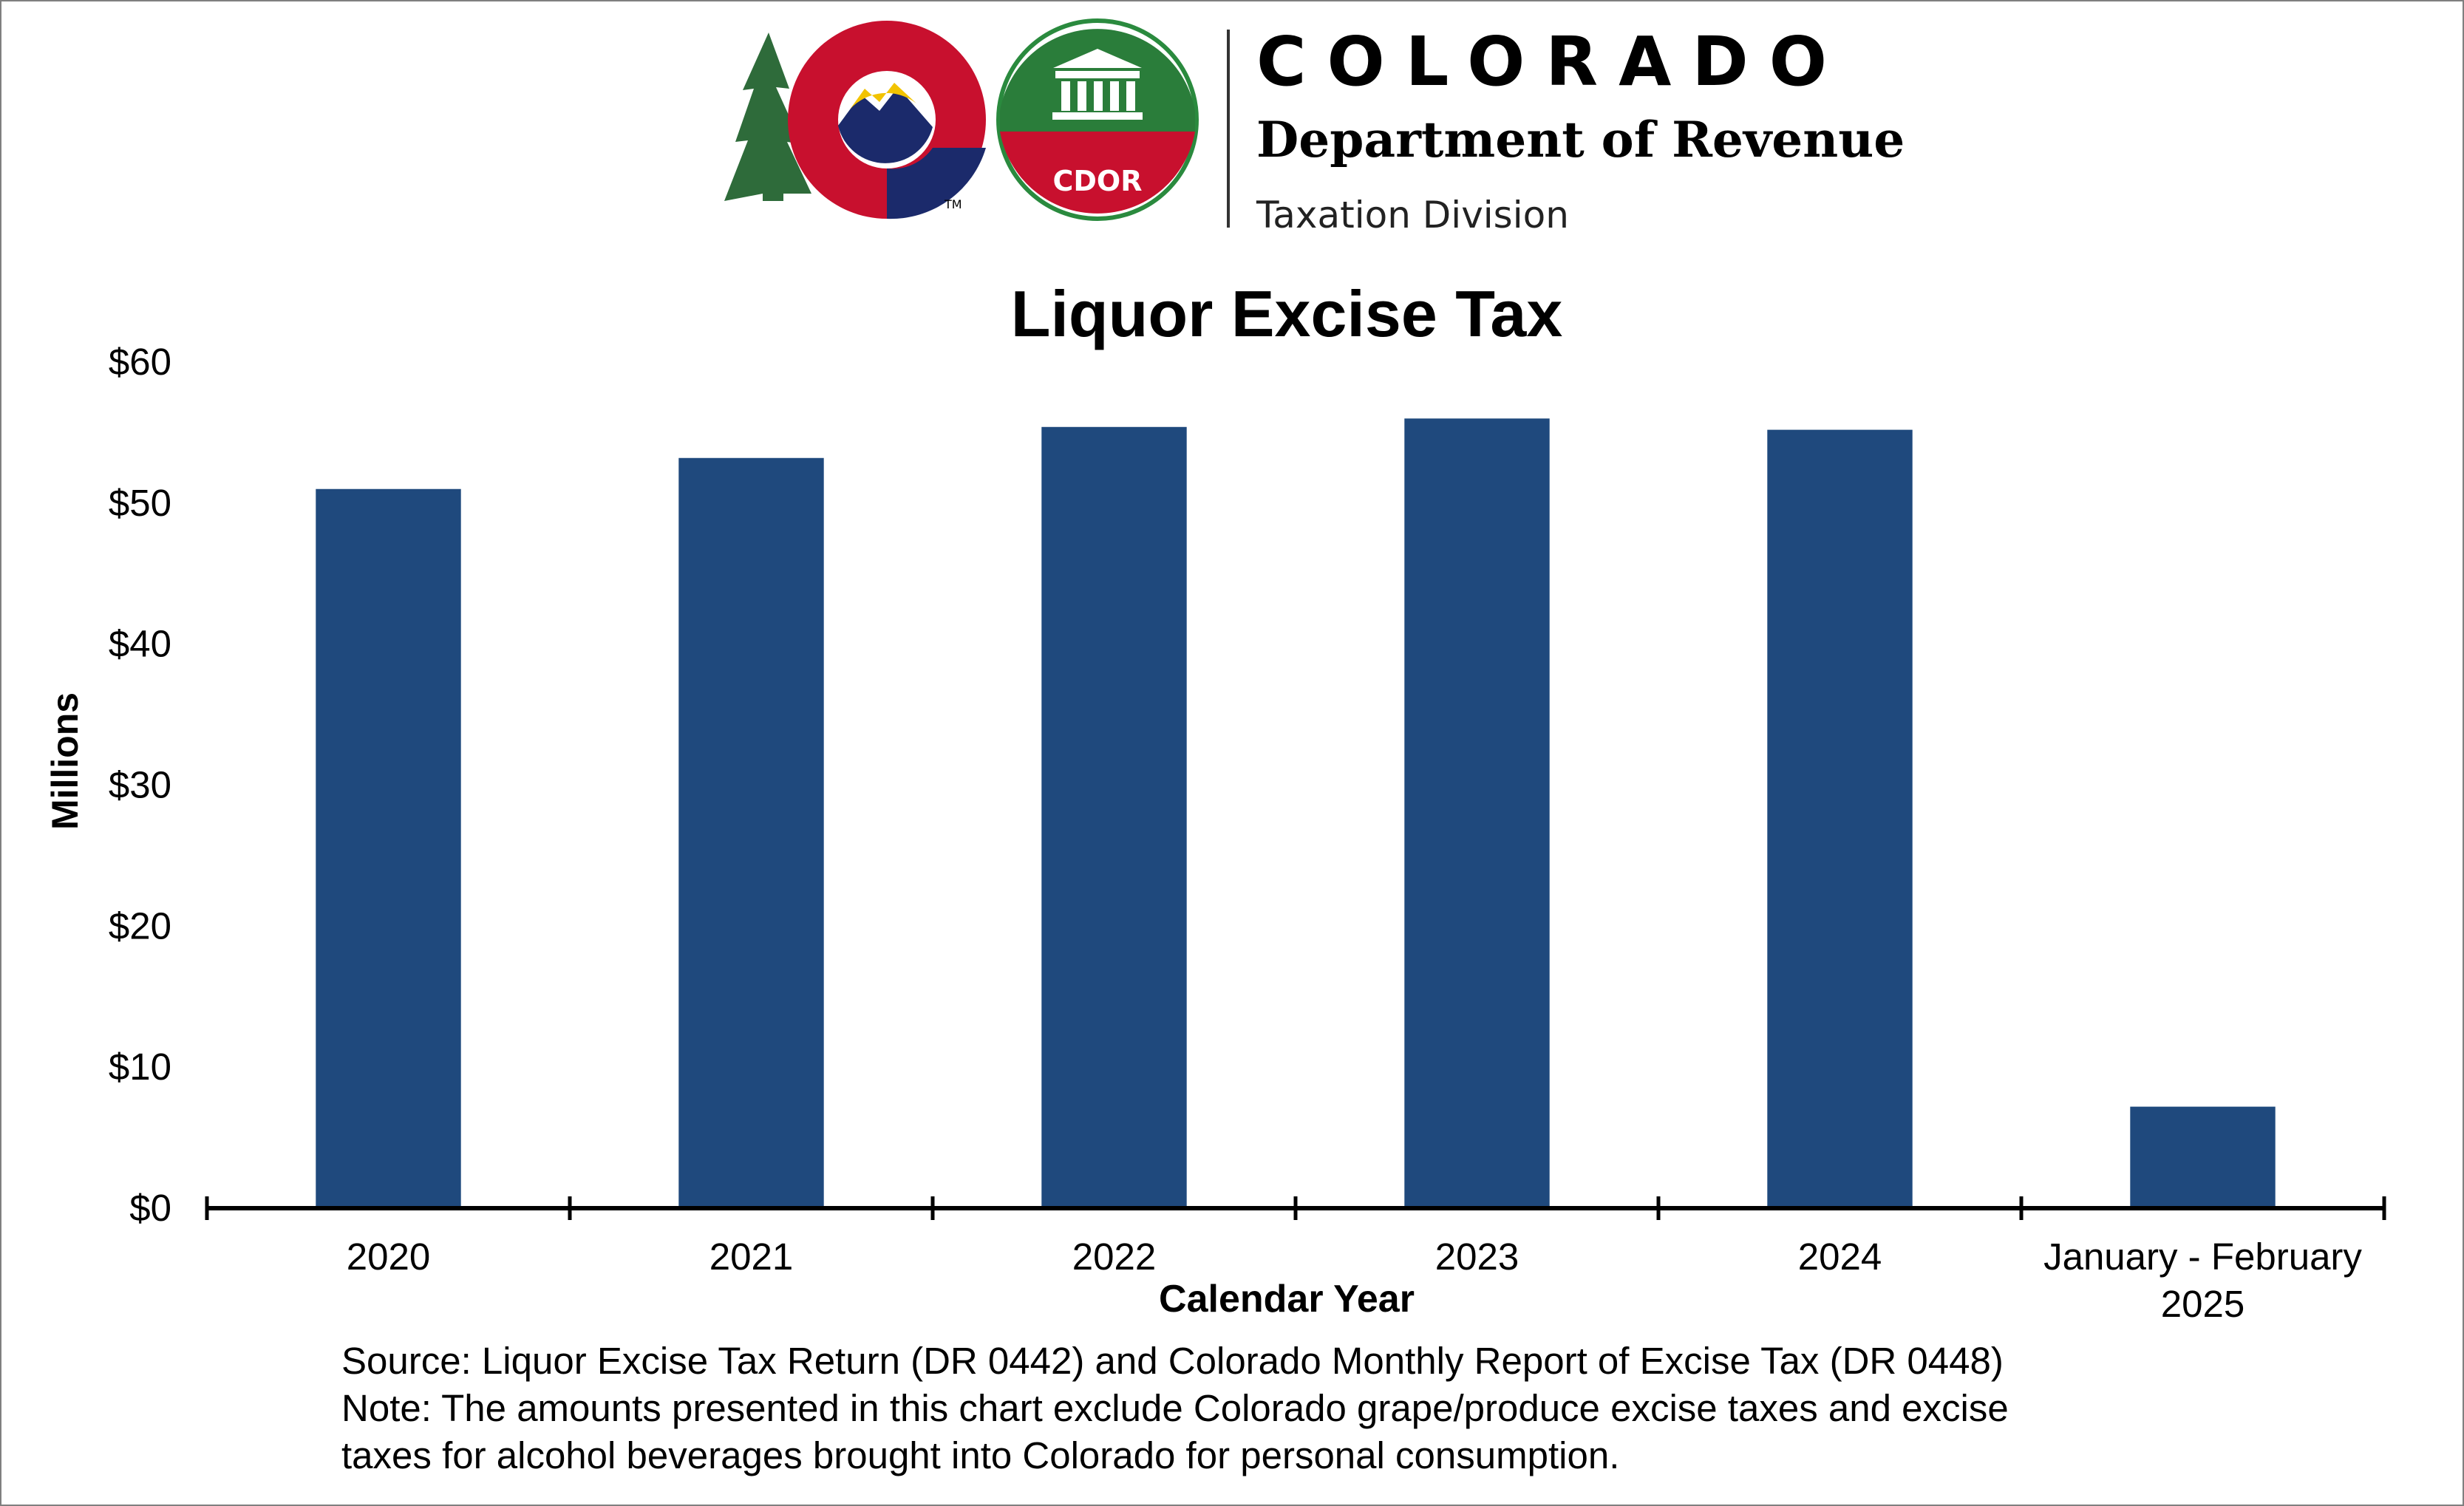 This screenshot has width=2464, height=1506. I want to click on x-tick-label-1: 2021, so click(751, 1257).